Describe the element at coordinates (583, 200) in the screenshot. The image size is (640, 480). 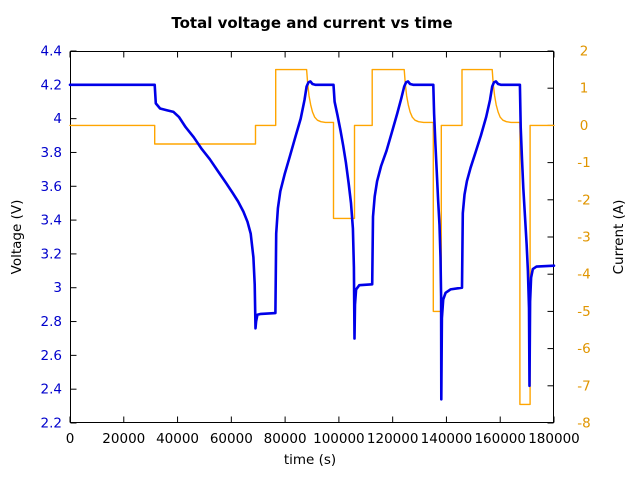
I see `current-tick-label: -2` at that location.